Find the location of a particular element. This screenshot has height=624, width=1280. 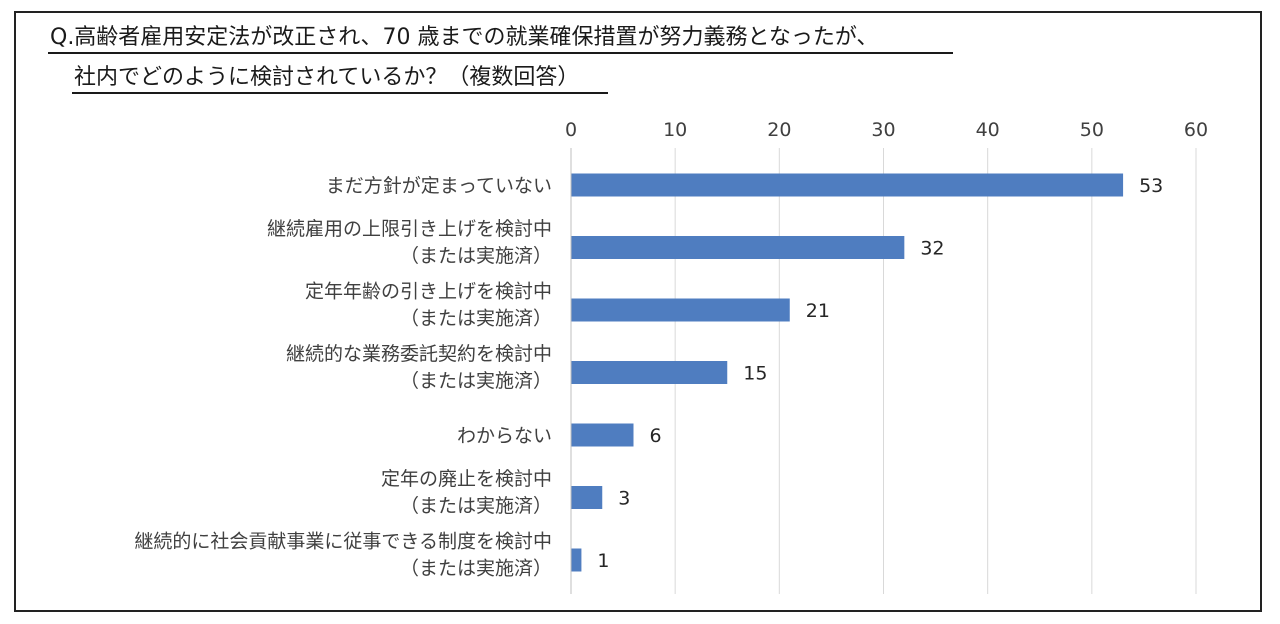

x-tick-label: 60 is located at coordinates (1196, 130).